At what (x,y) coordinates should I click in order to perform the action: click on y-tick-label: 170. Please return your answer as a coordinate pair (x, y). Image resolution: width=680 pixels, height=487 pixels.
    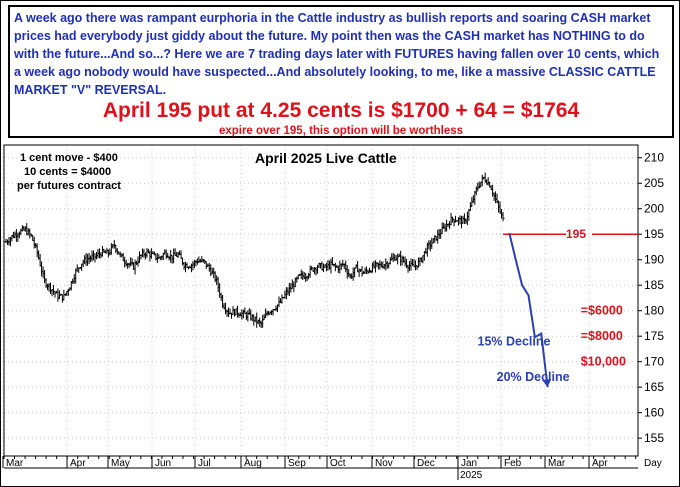
    Looking at the image, I should click on (654, 362).